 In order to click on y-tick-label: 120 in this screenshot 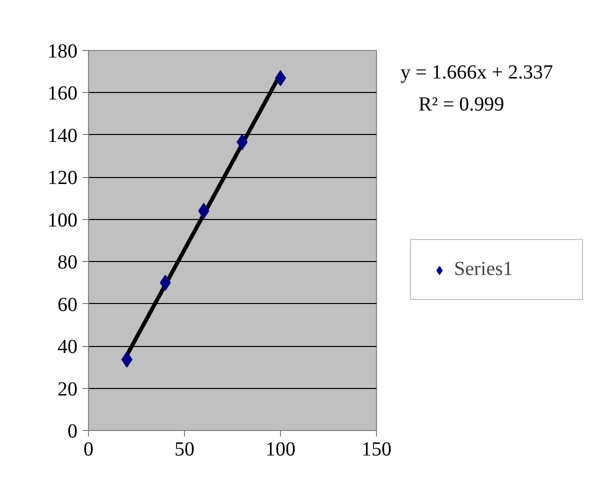, I will do `click(63, 178)`.